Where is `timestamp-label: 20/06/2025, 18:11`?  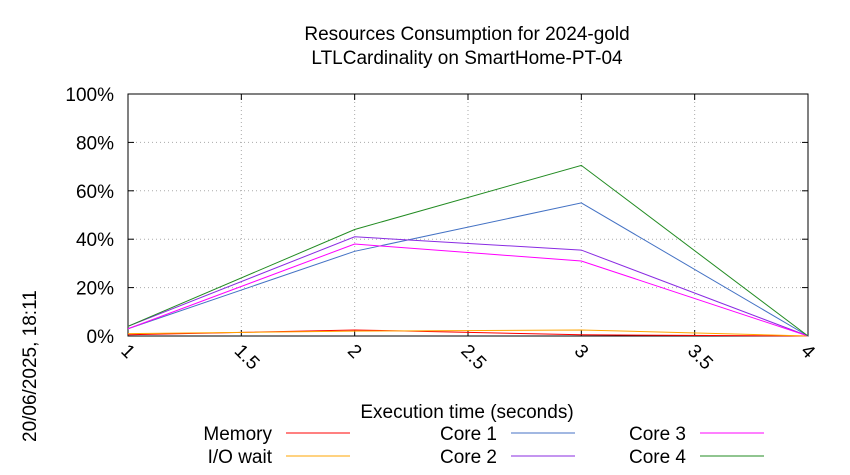 timestamp-label: 20/06/2025, 18:11 is located at coordinates (30, 366).